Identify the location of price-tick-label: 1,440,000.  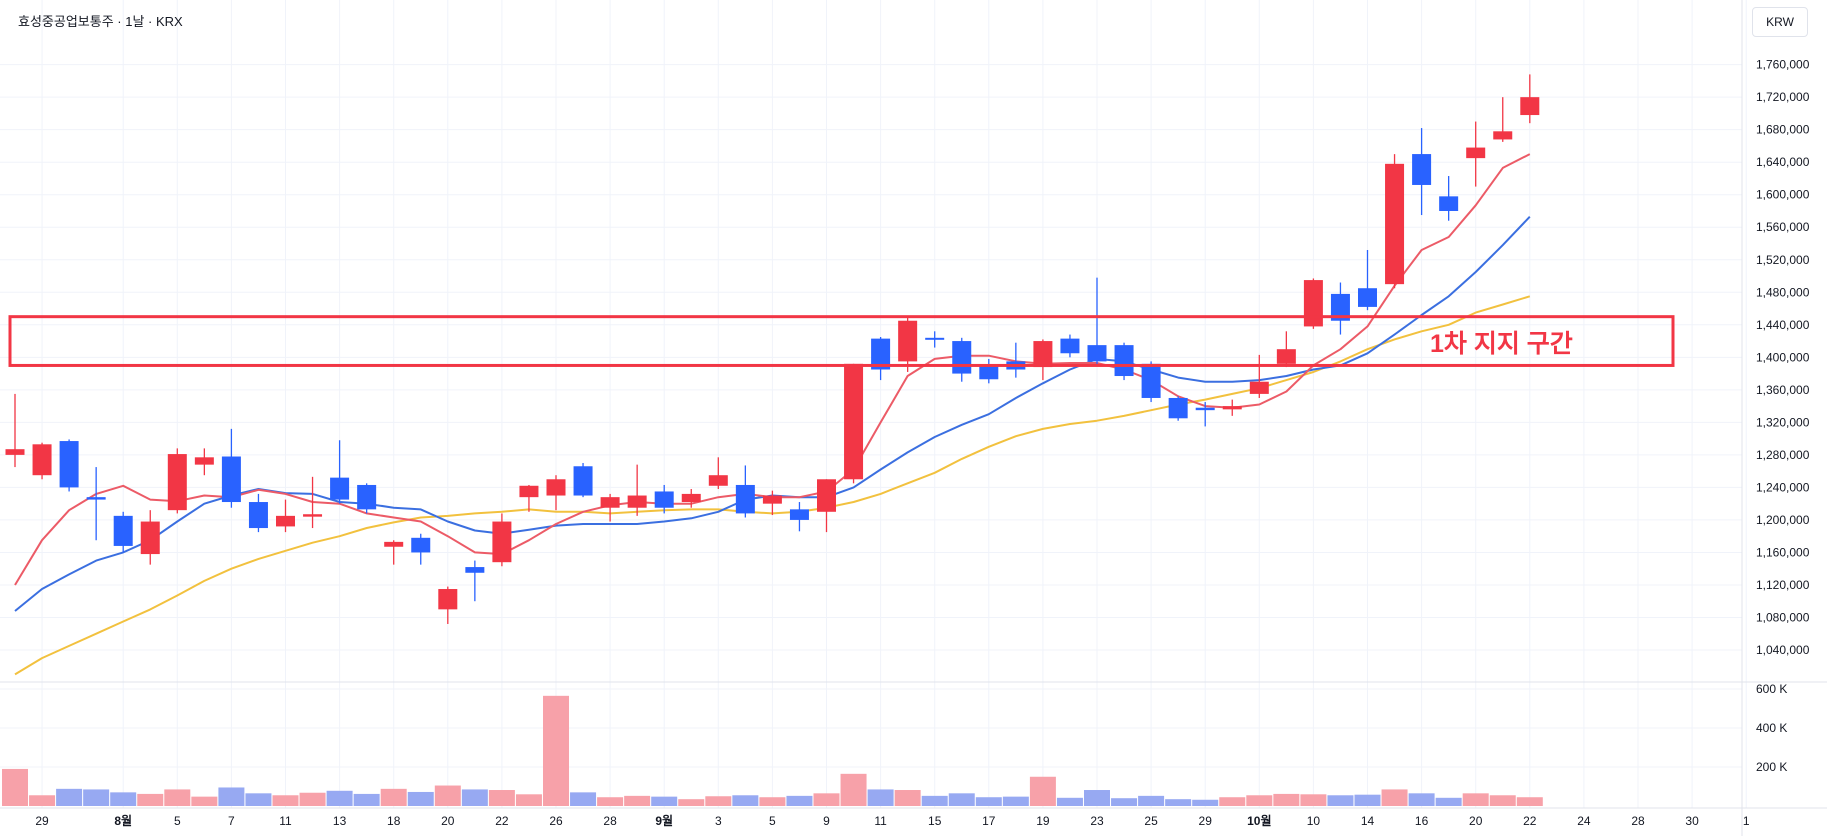
(1783, 325).